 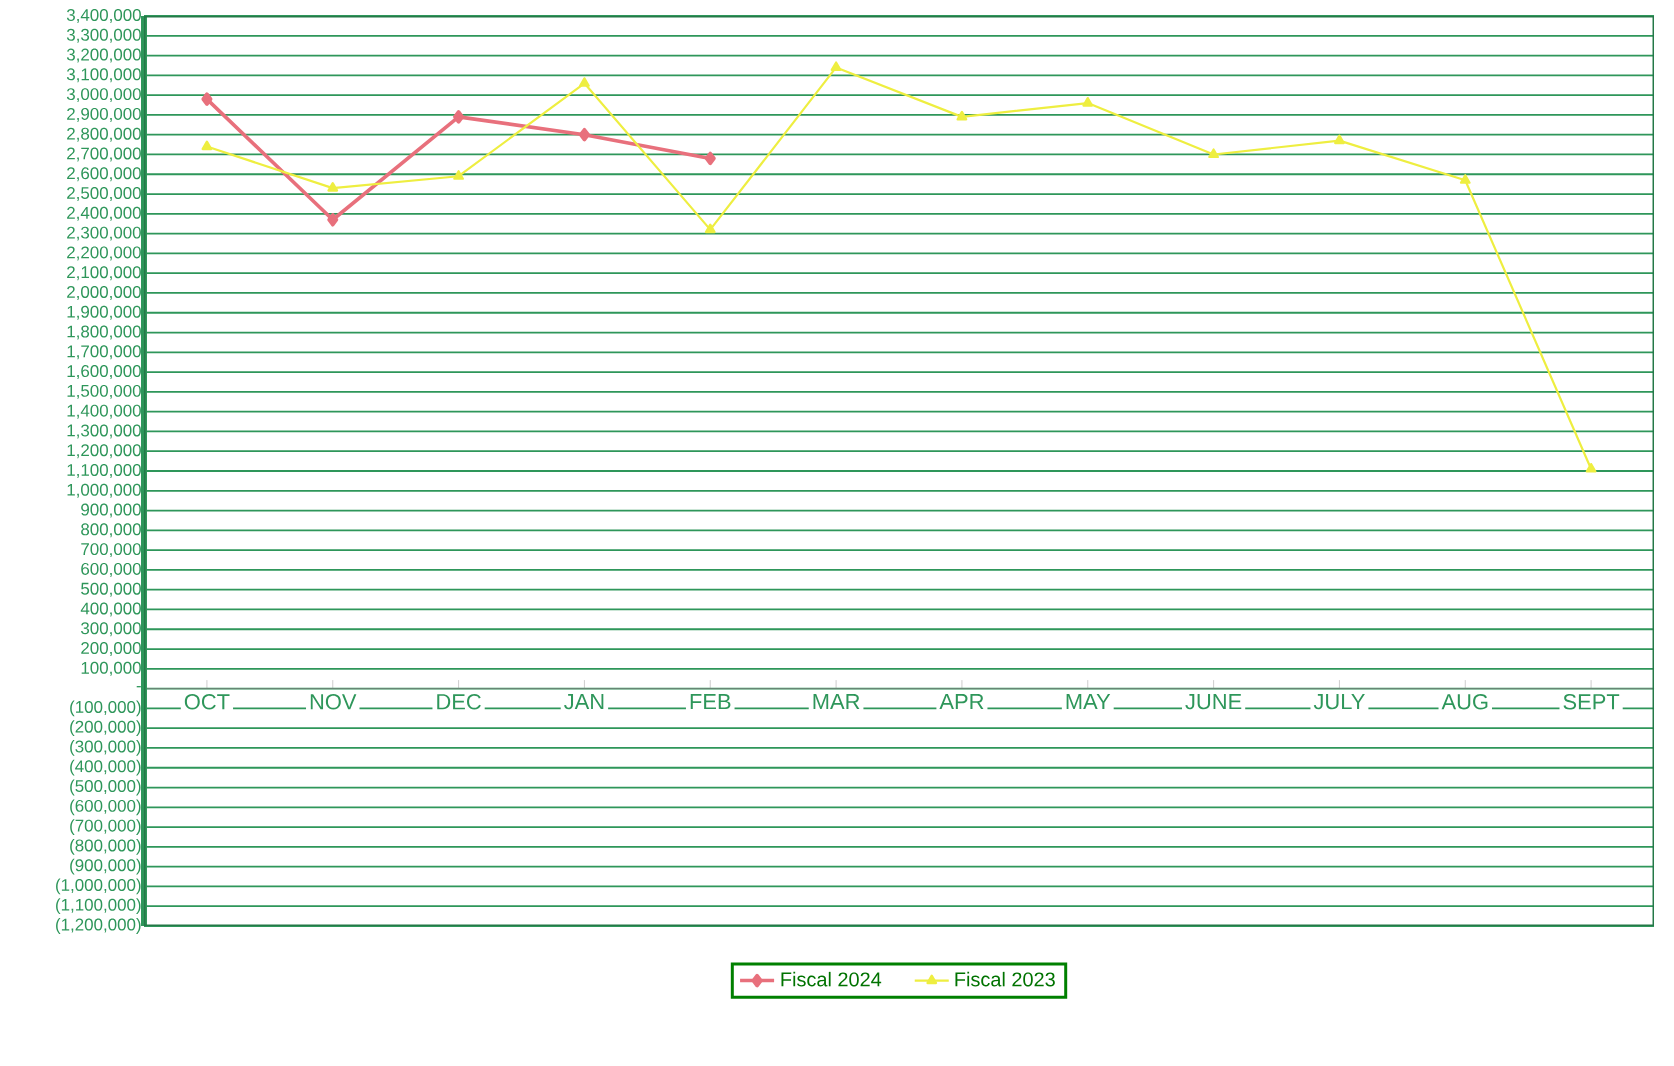 I want to click on y-tick-label: (900,000), so click(x=105, y=866).